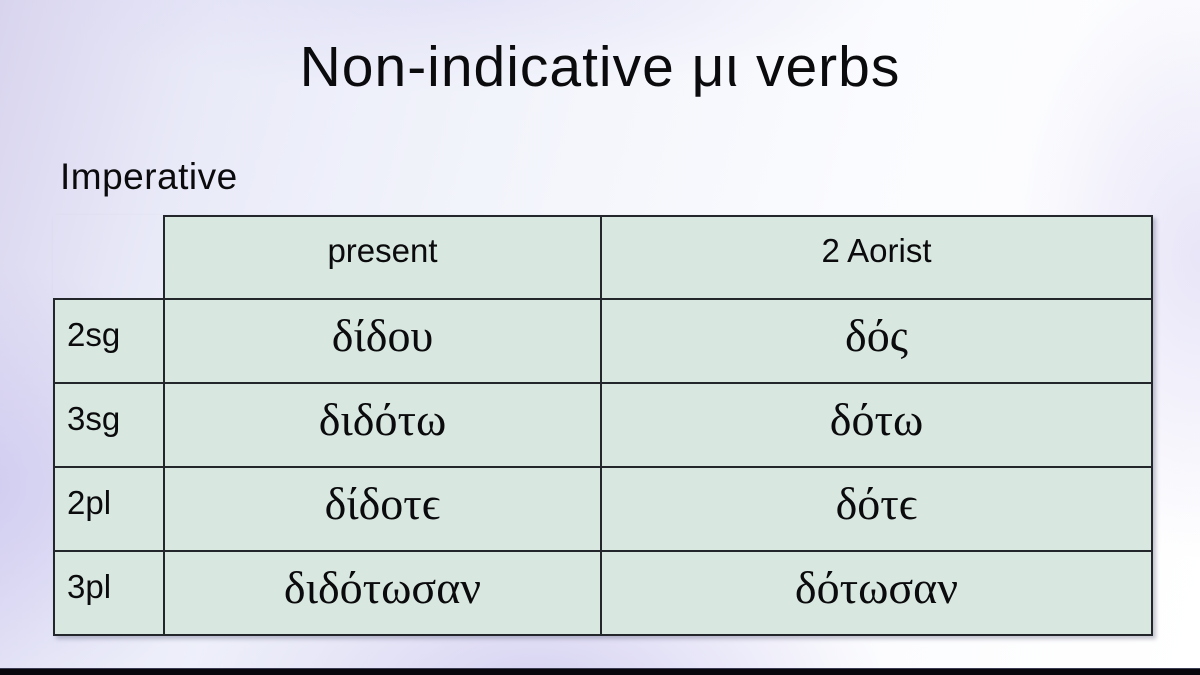  I want to click on cell-3sg-2aorist: δότω, so click(876, 425).